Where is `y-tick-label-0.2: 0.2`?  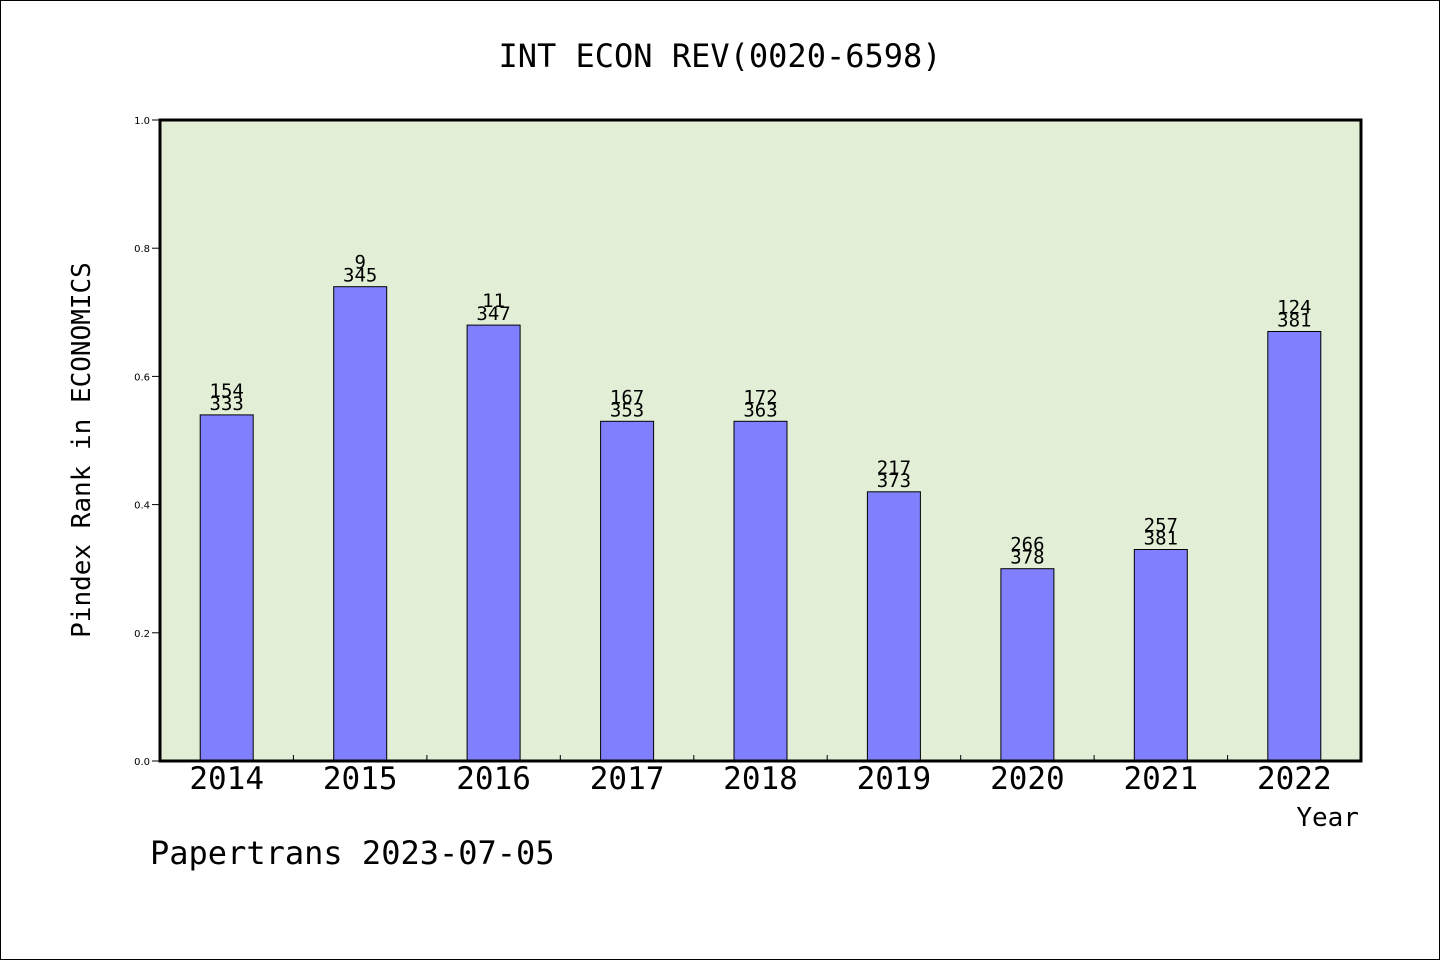
y-tick-label-0.2: 0.2 is located at coordinates (142, 634).